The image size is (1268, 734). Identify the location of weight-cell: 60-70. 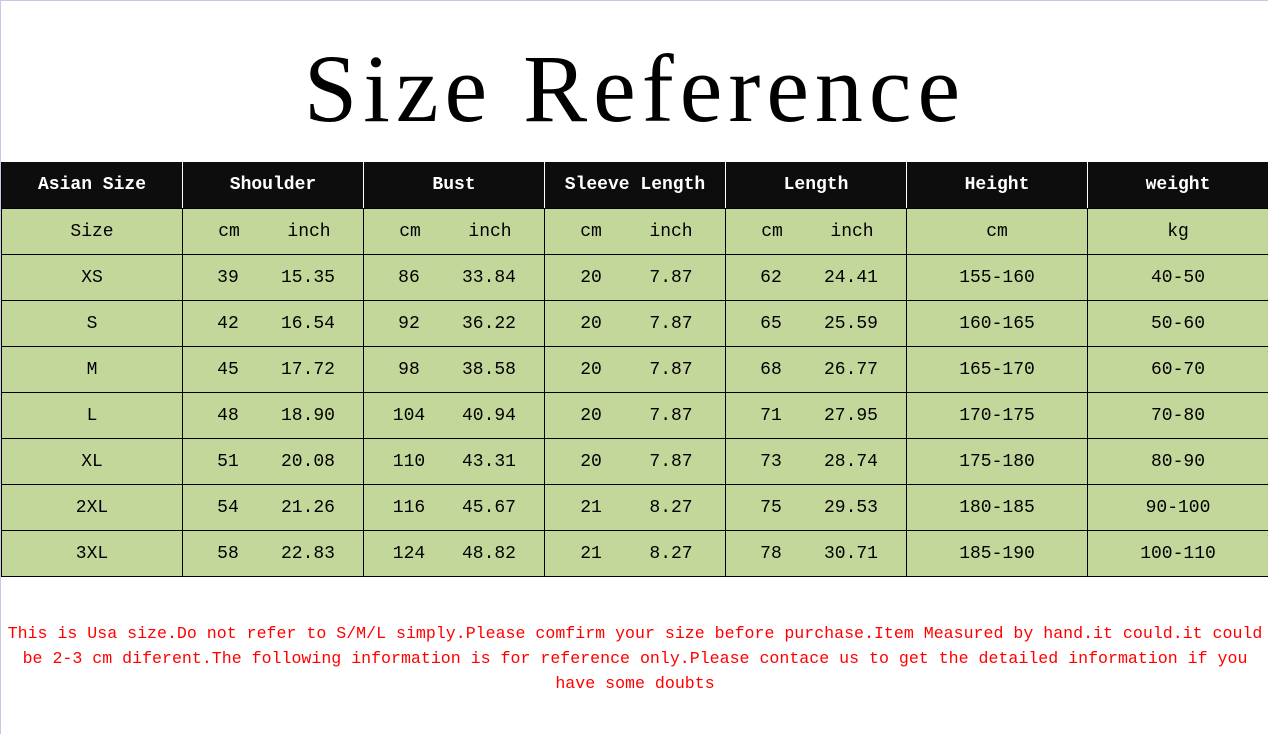
(1177, 369).